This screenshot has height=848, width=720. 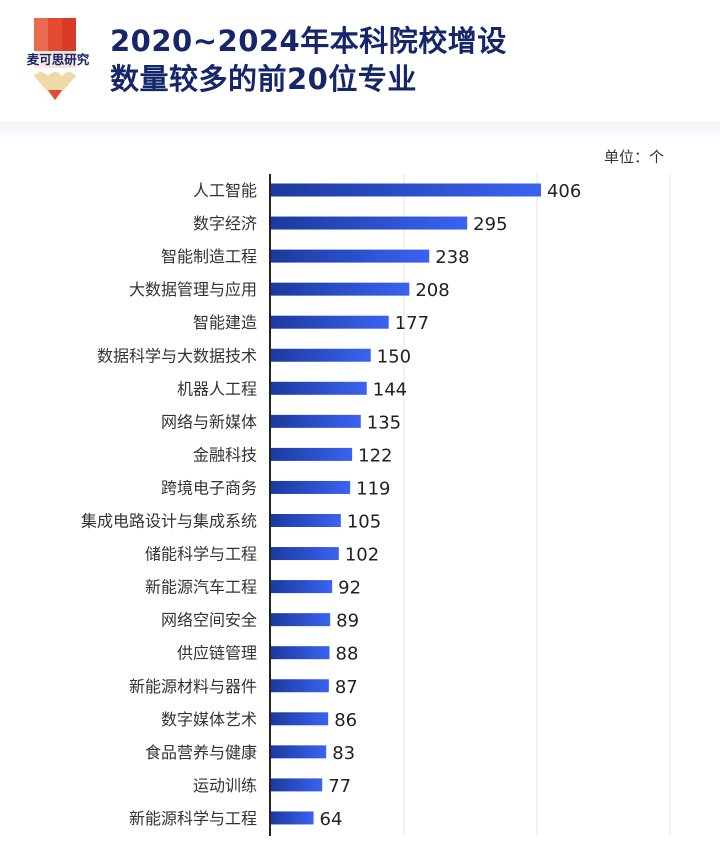 I want to click on value-label: 88, so click(x=347, y=654).